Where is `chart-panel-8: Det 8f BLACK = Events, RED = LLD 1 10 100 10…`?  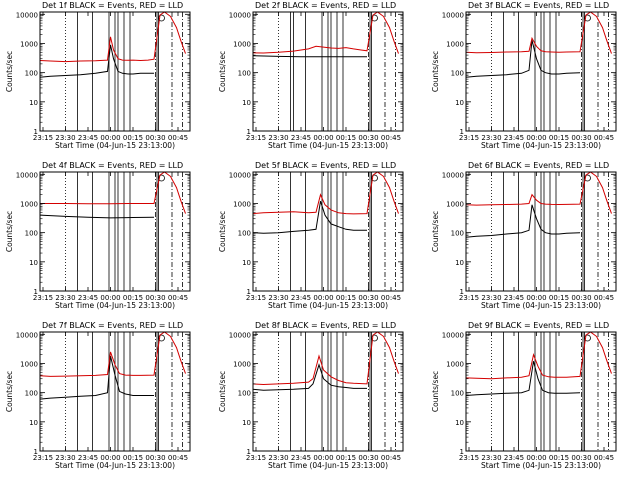
chart-panel-8: Det 8f BLACK = Events, RED = LLD 1 10 100 10… is located at coordinates (311, 395).